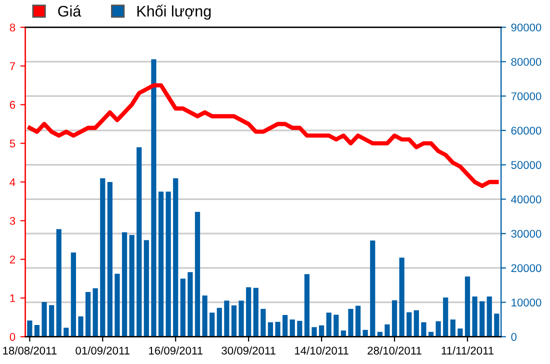  Describe the element at coordinates (526, 130) in the screenshot. I see `y2-tick-label: 60000` at that location.